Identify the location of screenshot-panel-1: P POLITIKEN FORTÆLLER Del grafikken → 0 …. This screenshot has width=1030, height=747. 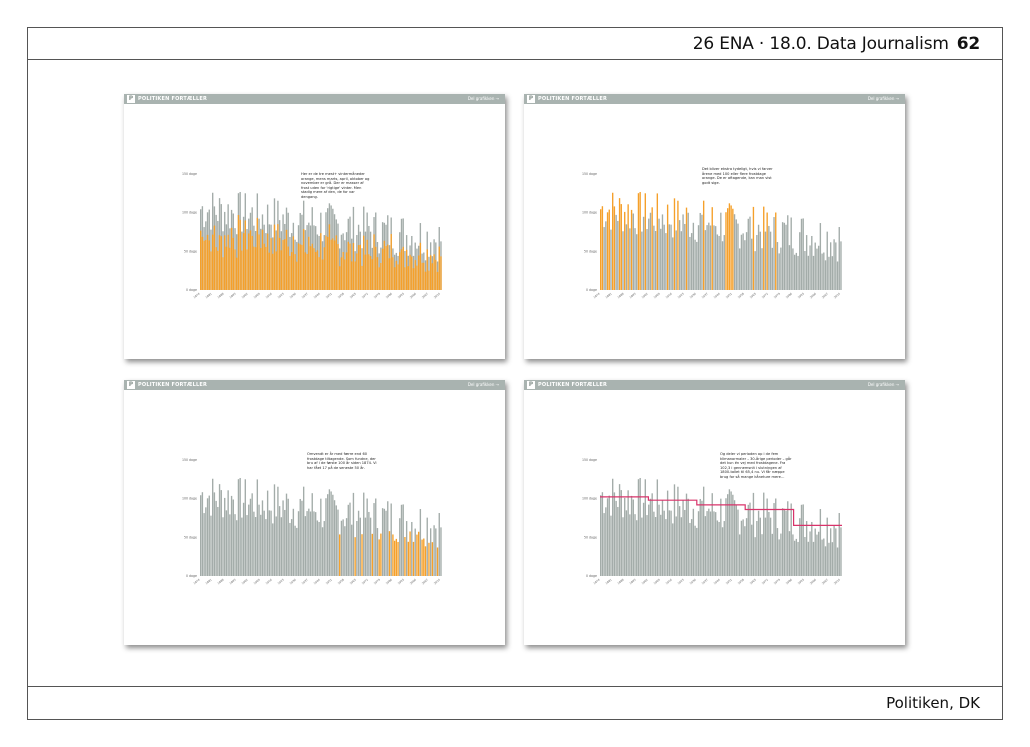
(314, 226).